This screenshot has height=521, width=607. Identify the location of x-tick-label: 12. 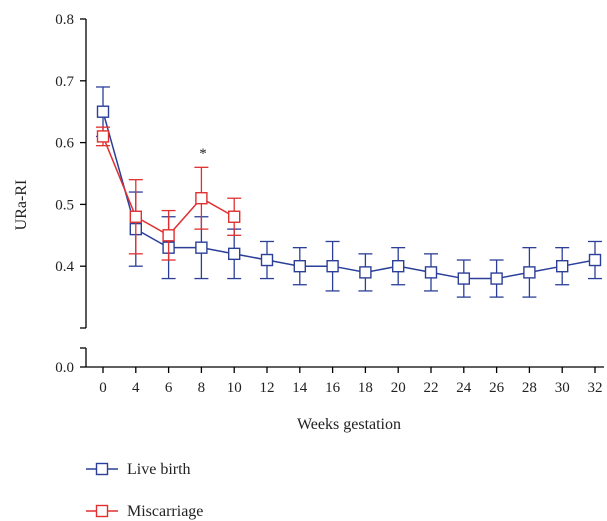
(267, 388).